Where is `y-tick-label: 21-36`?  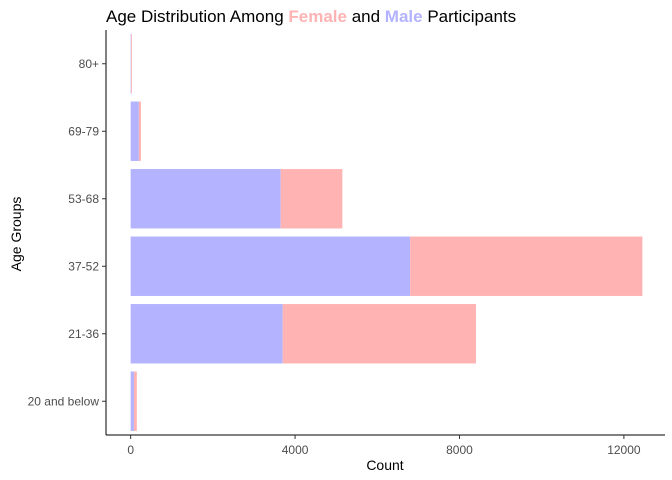
y-tick-label: 21-36 is located at coordinates (83, 334).